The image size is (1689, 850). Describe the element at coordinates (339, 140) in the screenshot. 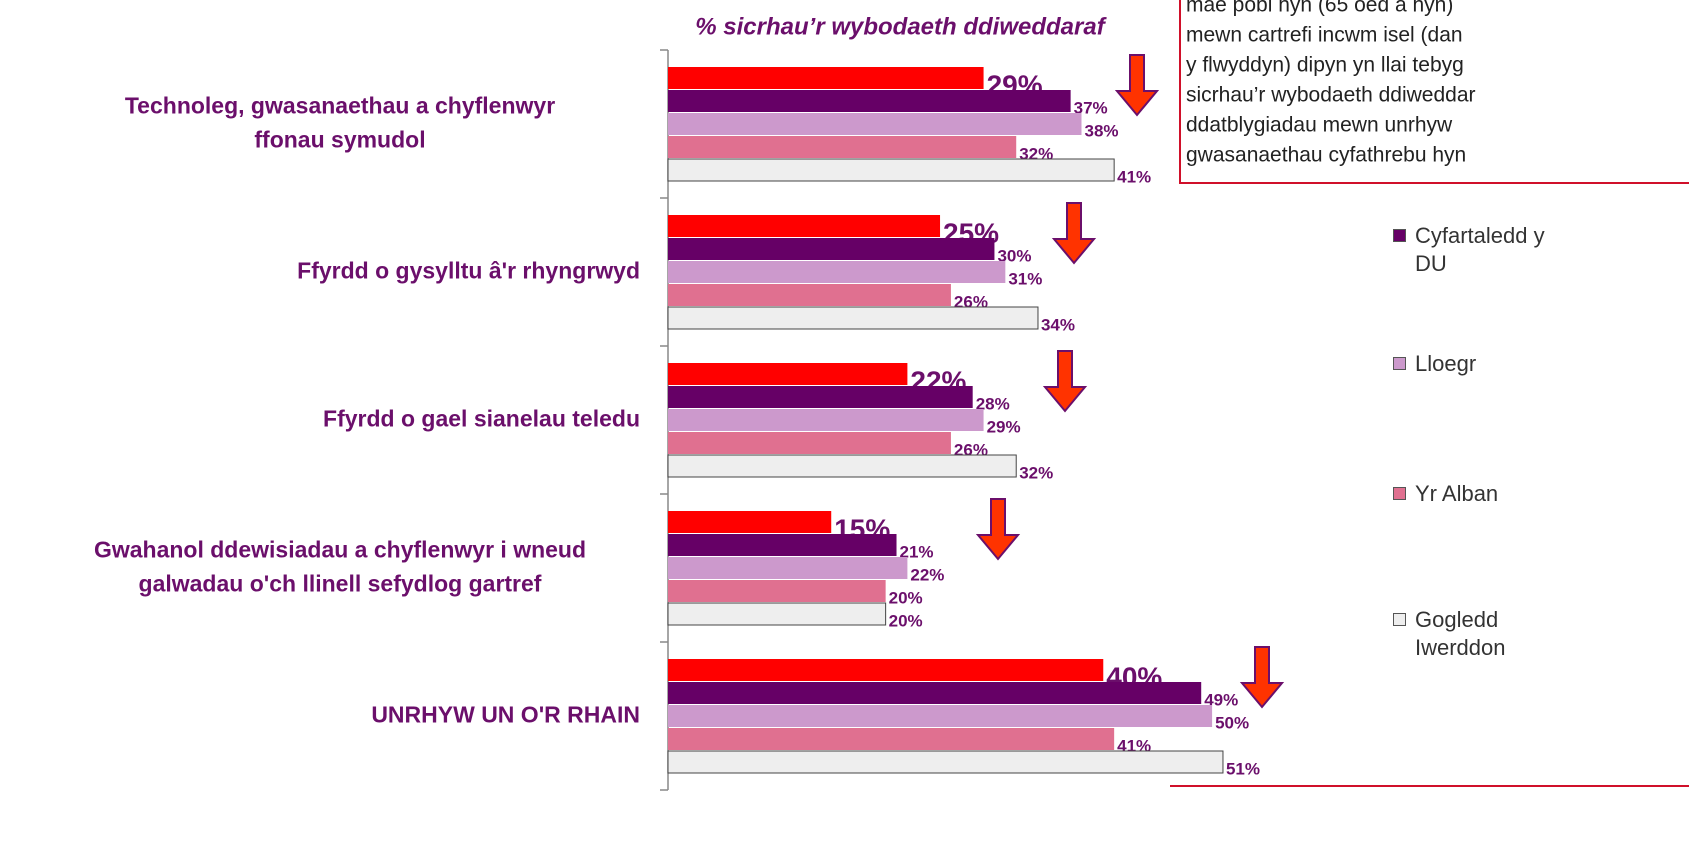

I see `category-label: ffonau symudol` at that location.